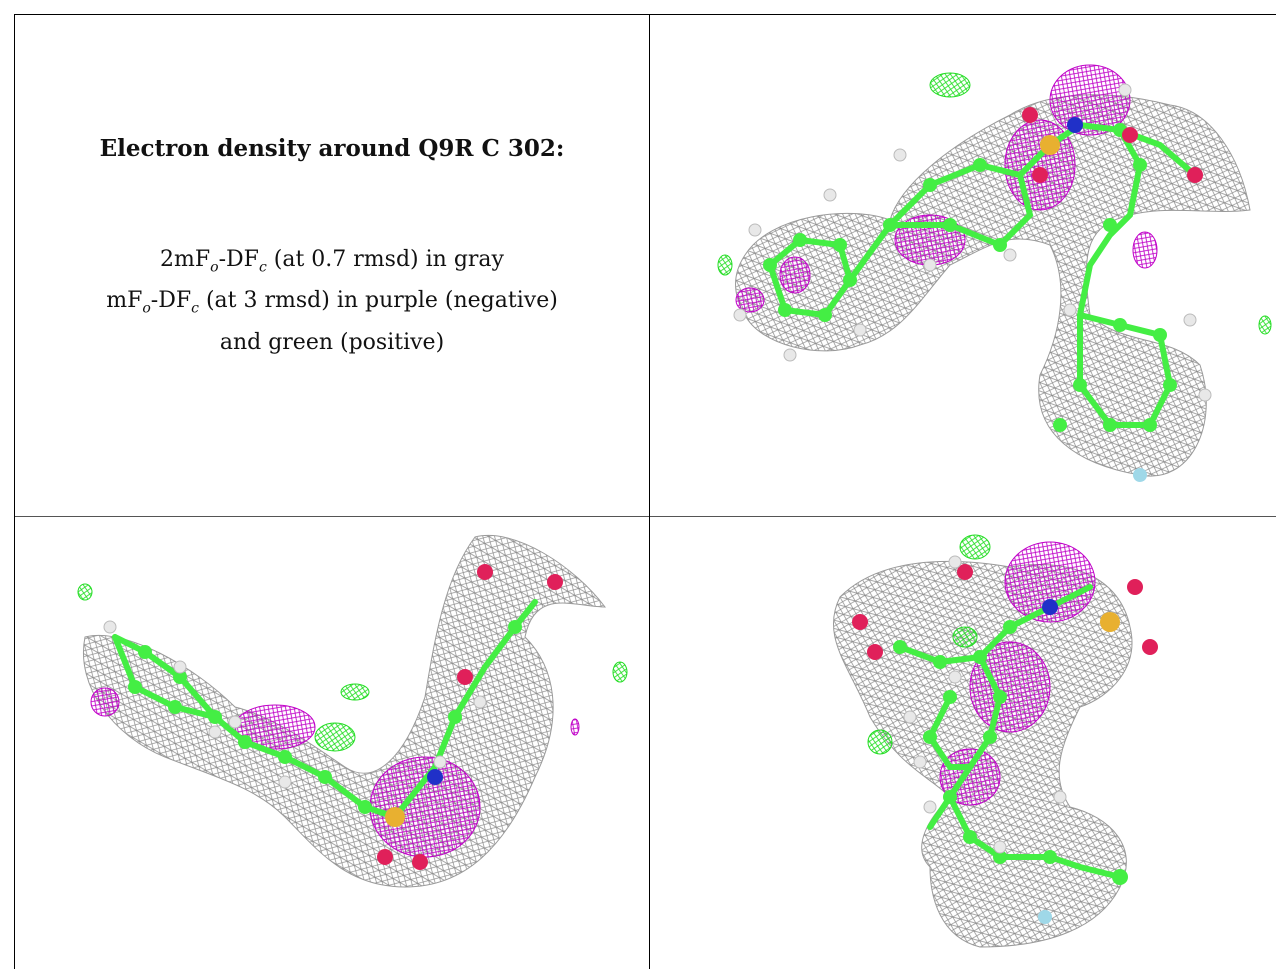 This screenshot has height=969, width=1276. I want to click on gray-density-mesh, so click(345, 711).